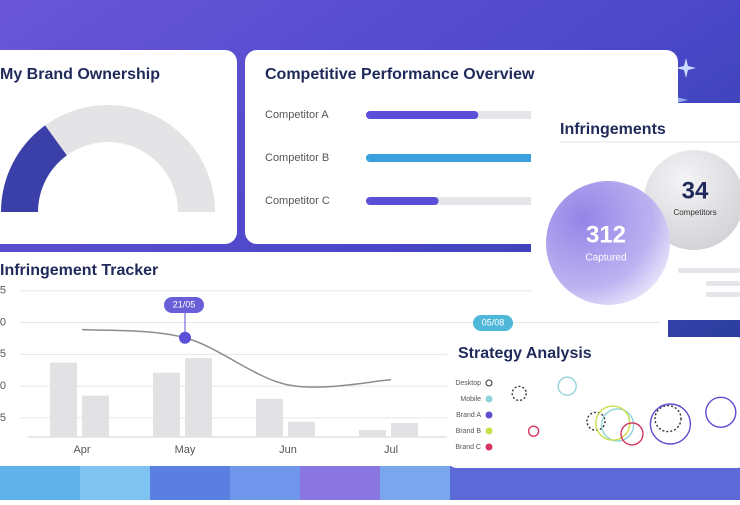 The width and height of the screenshot is (740, 505). Describe the element at coordinates (468, 447) in the screenshot. I see `legend-label: Brand C` at that location.